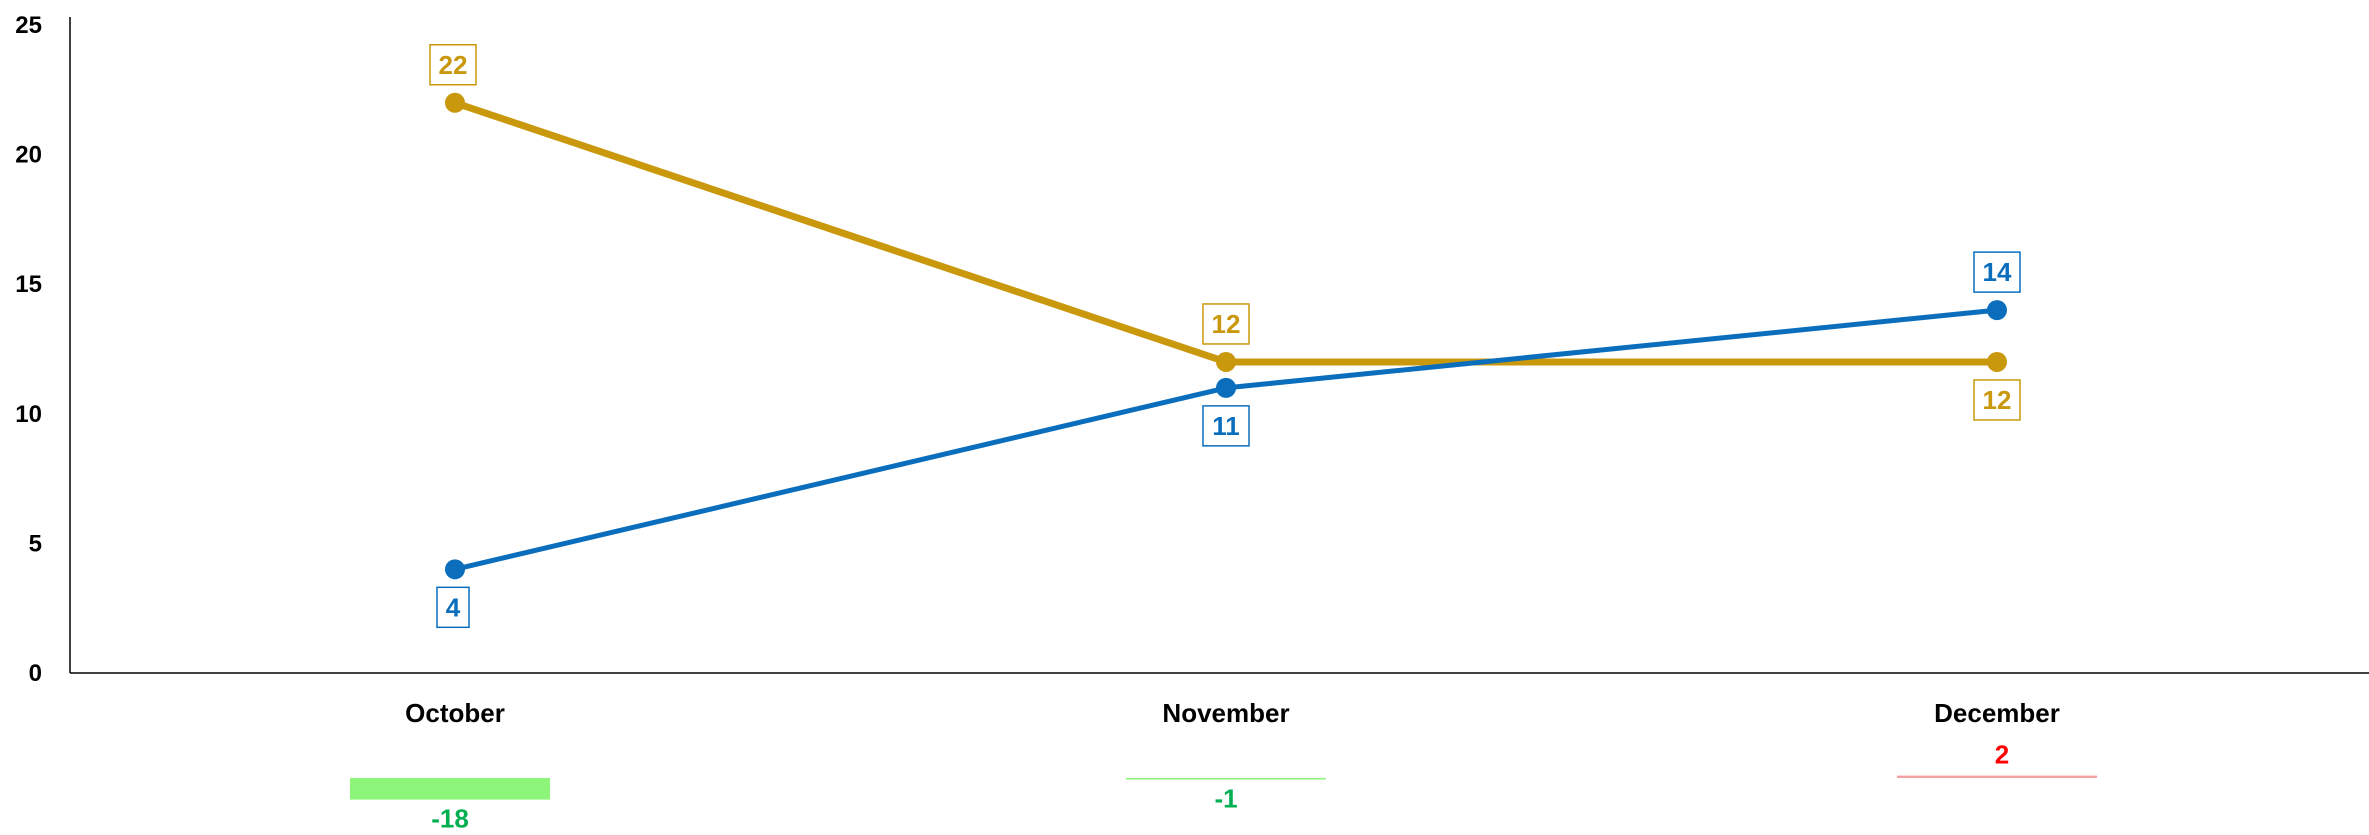  Describe the element at coordinates (2002, 755) in the screenshot. I see `variance-label: 2` at that location.